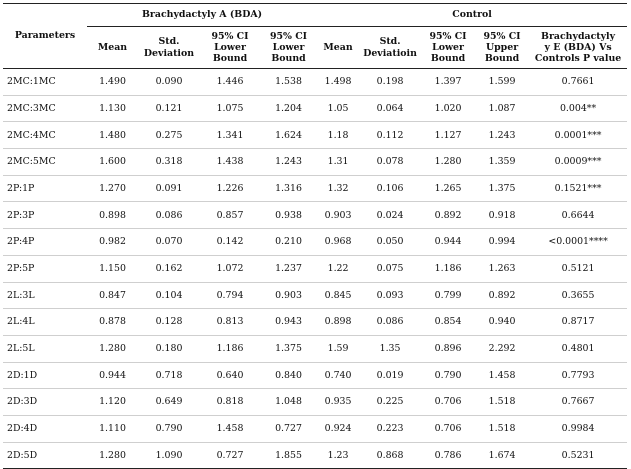 The height and width of the screenshot is (469, 631). What do you see at coordinates (578, 109) in the screenshot?
I see `p-value-cell: 0.004**` at bounding box center [578, 109].